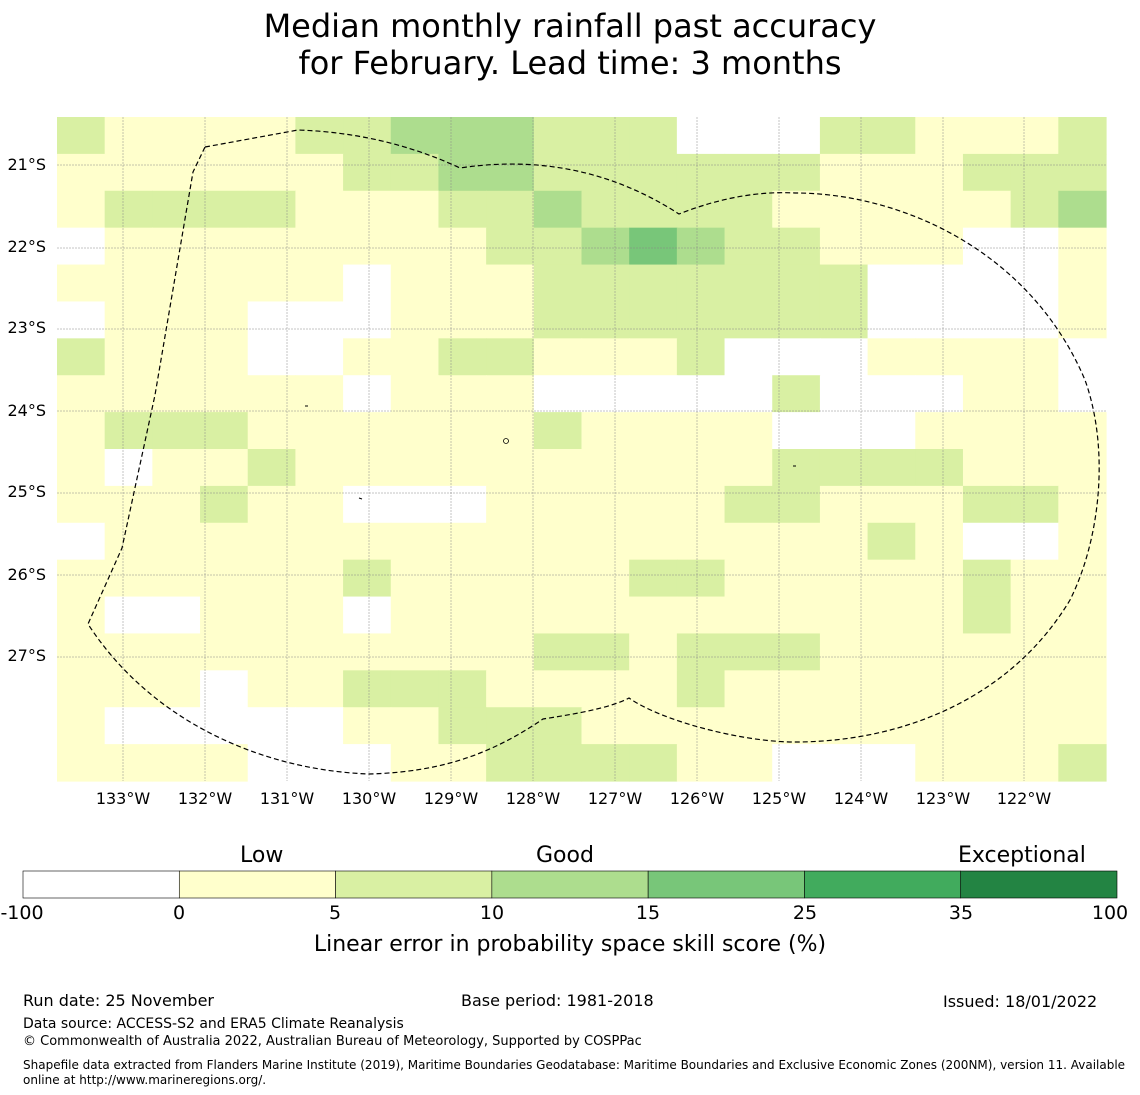 The width and height of the screenshot is (1140, 1095). I want to click on lat-label-23s: 23°S, so click(26, 327).